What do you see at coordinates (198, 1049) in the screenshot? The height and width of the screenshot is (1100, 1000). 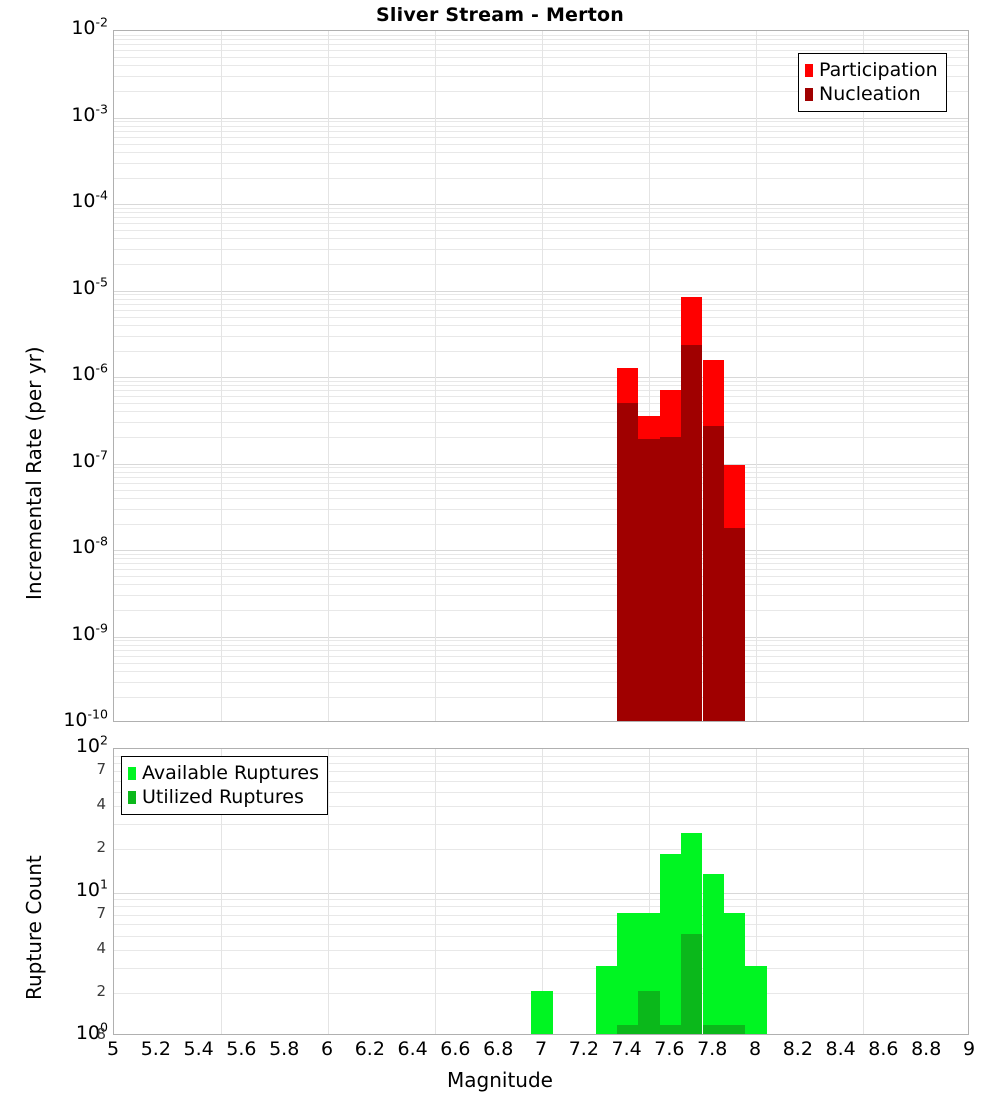 I see `x-tick-label: 5.4` at bounding box center [198, 1049].